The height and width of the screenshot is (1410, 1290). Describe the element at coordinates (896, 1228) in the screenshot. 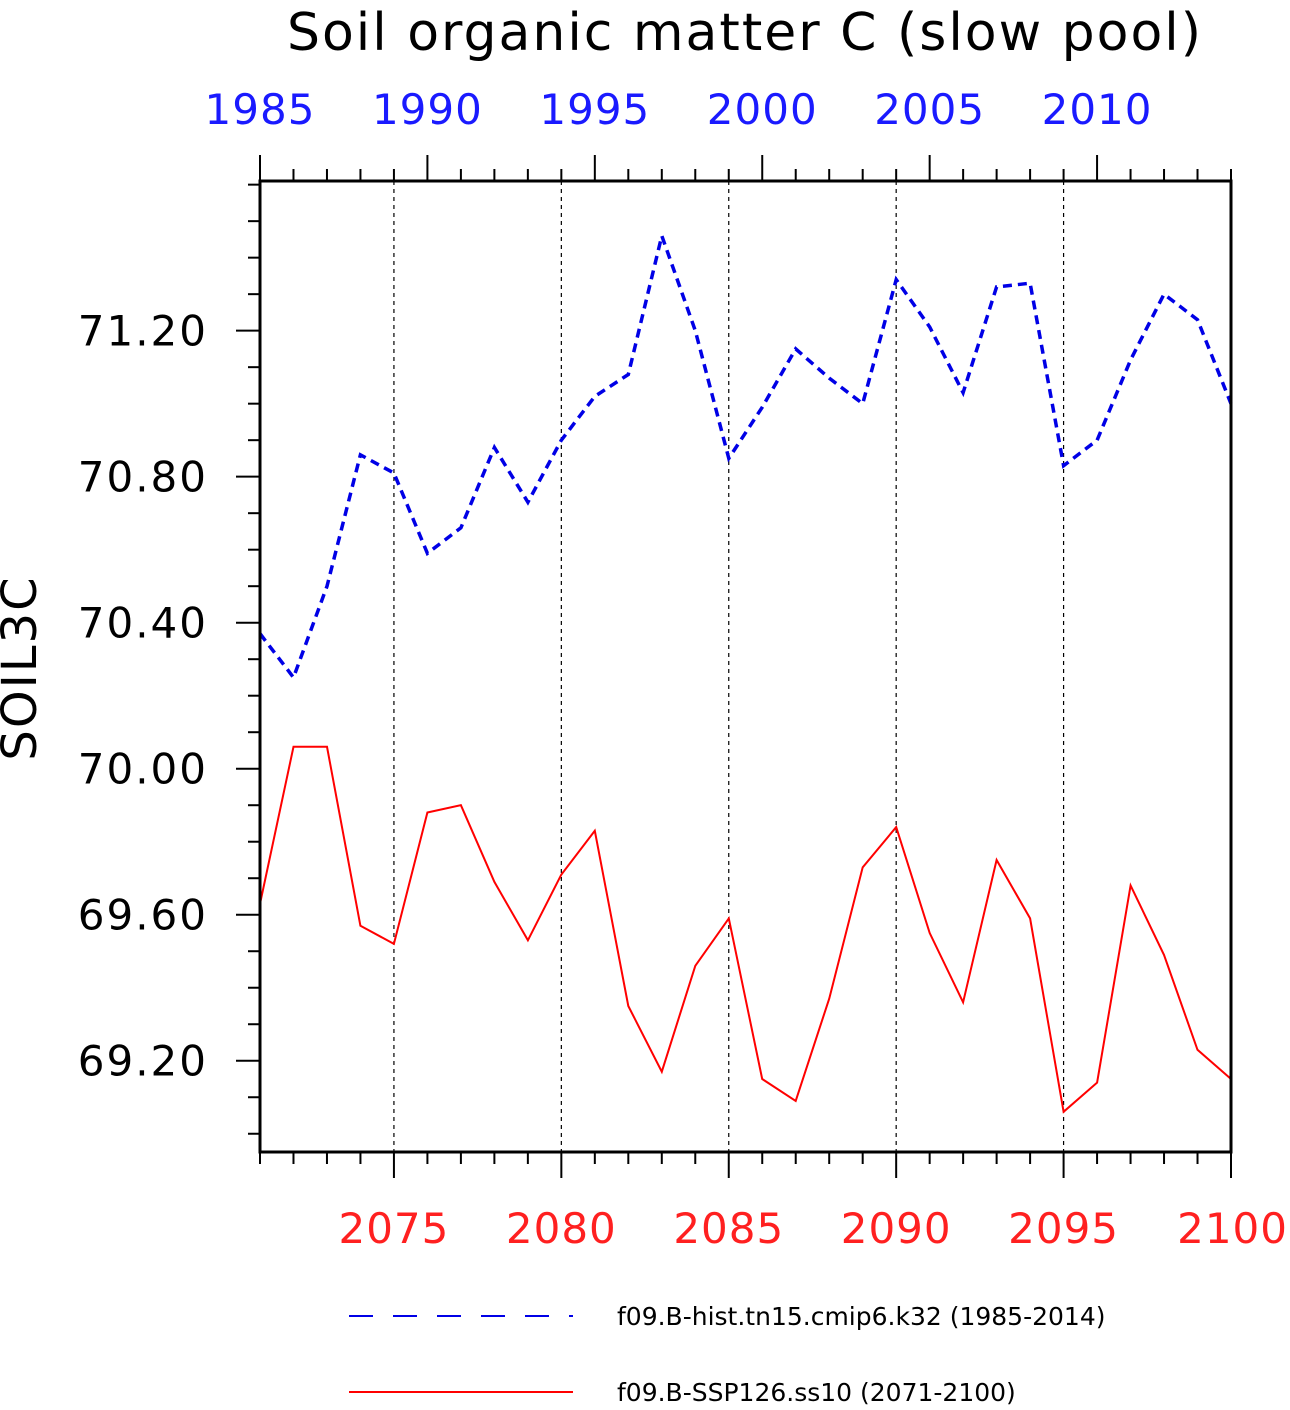

I see `x-bottom-tick-label: 2090` at that location.